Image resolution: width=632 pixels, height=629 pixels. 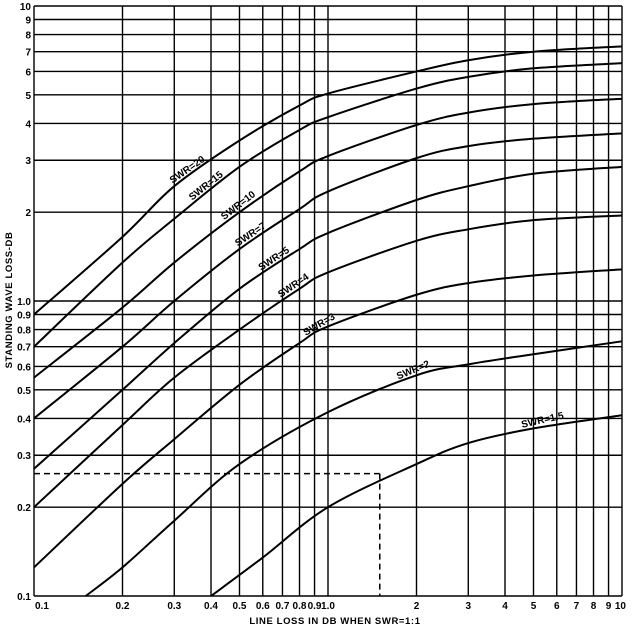 What do you see at coordinates (468, 606) in the screenshot?
I see `x-tick-label: 3` at bounding box center [468, 606].